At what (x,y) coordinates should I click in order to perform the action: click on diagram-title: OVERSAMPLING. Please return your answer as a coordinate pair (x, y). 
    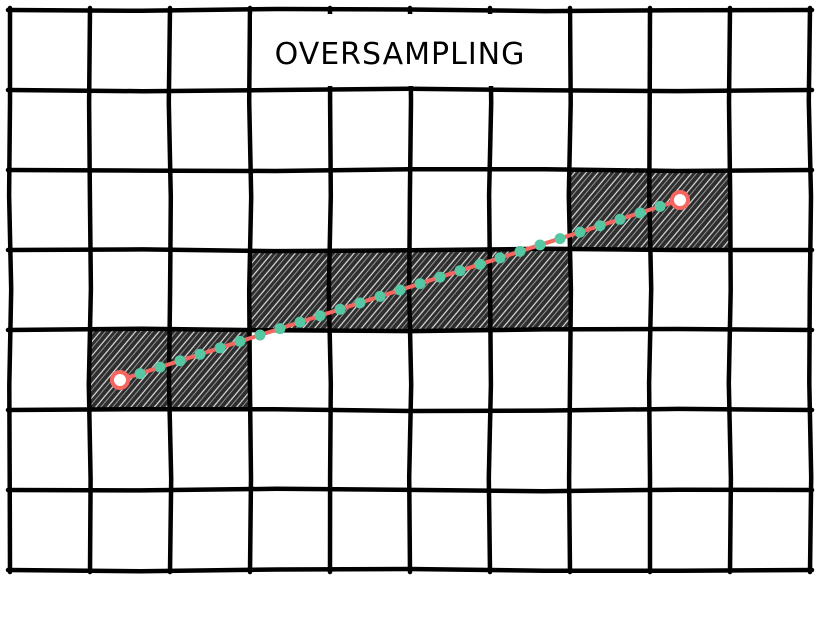
    Looking at the image, I should click on (400, 54).